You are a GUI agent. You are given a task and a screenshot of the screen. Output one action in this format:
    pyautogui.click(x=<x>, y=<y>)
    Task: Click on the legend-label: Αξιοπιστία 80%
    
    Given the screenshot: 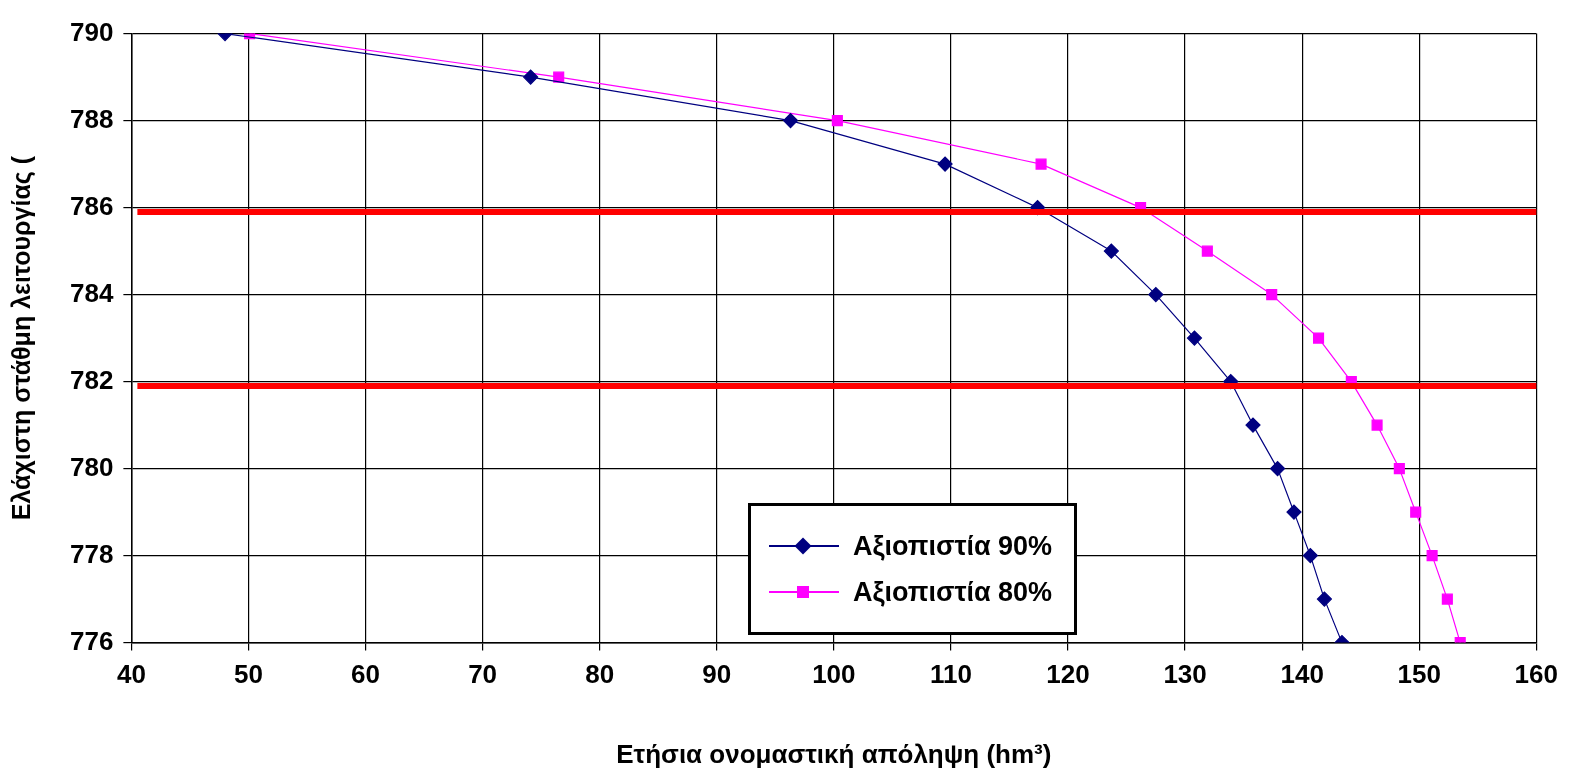 What is the action you would take?
    pyautogui.click(x=953, y=592)
    